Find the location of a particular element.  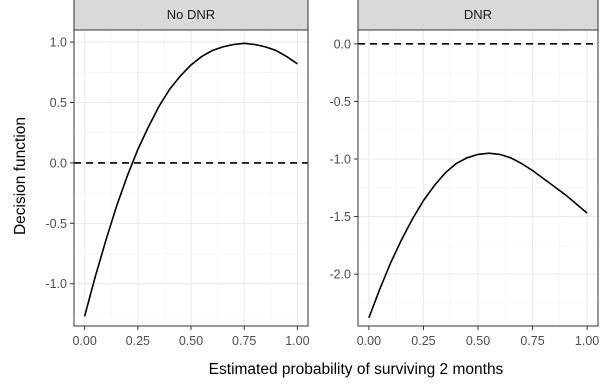

y-tick-label: 1.0 is located at coordinates (58, 43).